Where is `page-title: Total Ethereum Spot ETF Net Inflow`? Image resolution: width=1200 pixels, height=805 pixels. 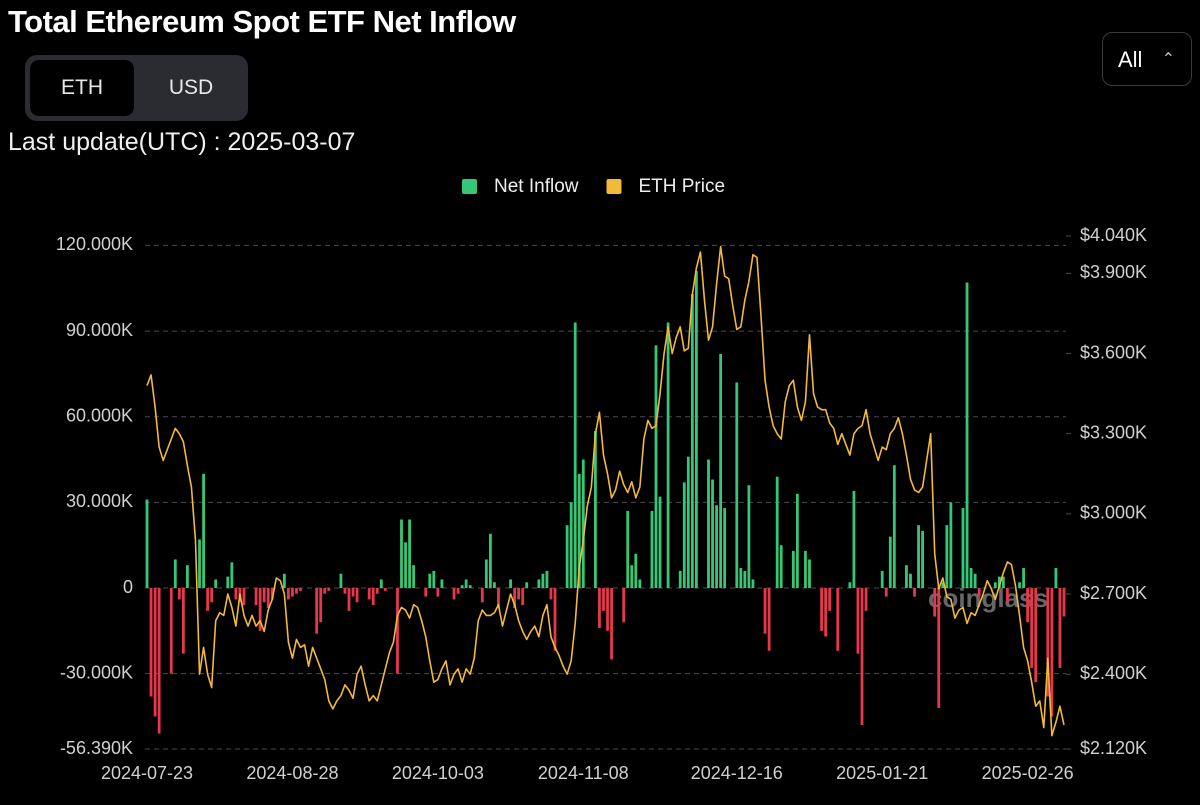
page-title: Total Ethereum Spot ETF Net Inflow is located at coordinates (262, 21).